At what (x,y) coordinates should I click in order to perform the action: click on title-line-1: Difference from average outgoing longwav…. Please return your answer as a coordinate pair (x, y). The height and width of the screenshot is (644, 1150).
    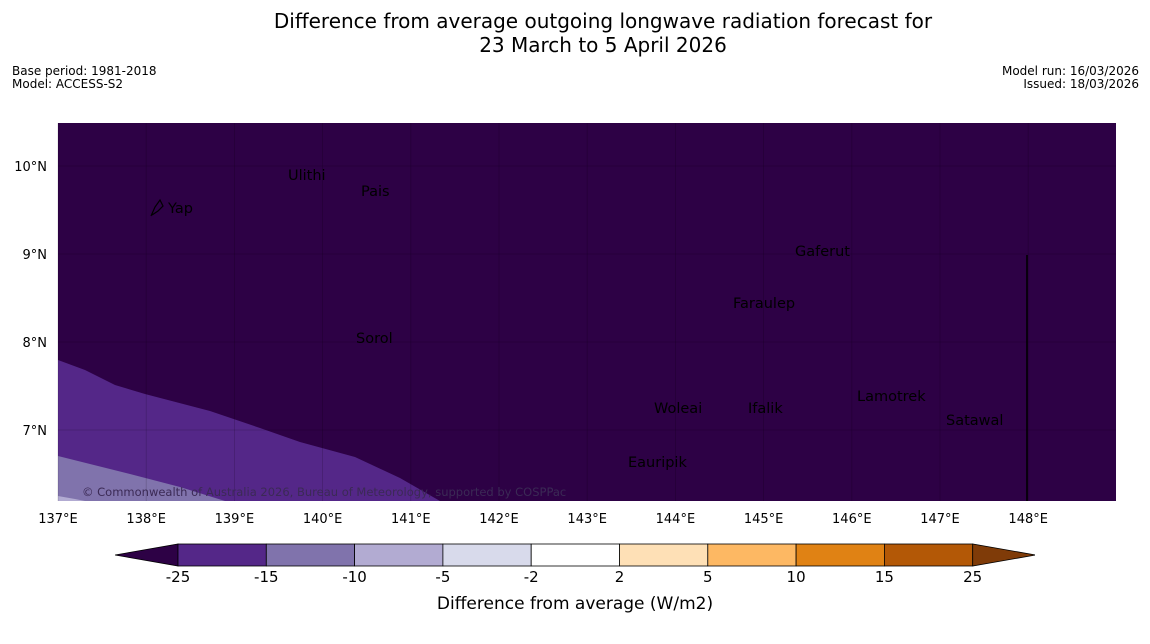
    Looking at the image, I should click on (603, 21).